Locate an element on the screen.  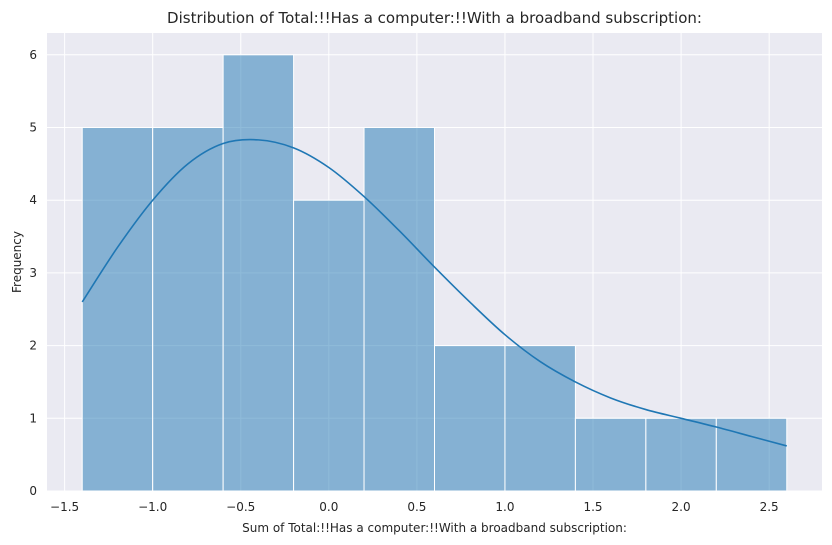
x-tick-label: −1.0 is located at coordinates (152, 507).